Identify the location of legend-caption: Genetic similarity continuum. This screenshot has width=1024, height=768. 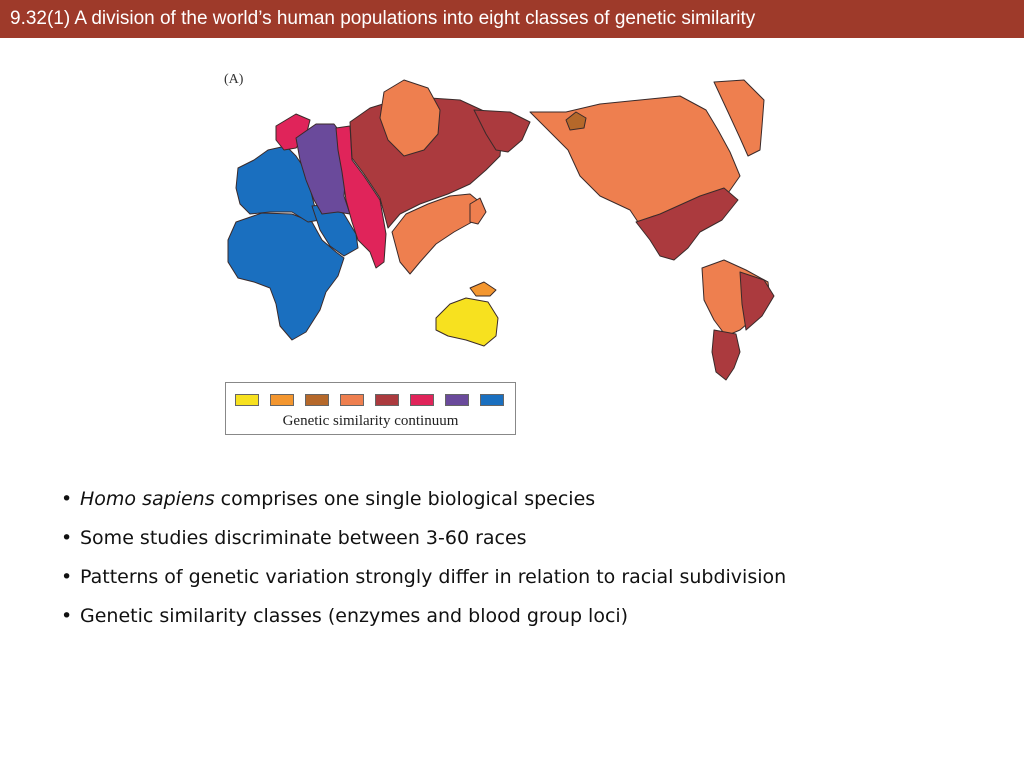
(370, 421).